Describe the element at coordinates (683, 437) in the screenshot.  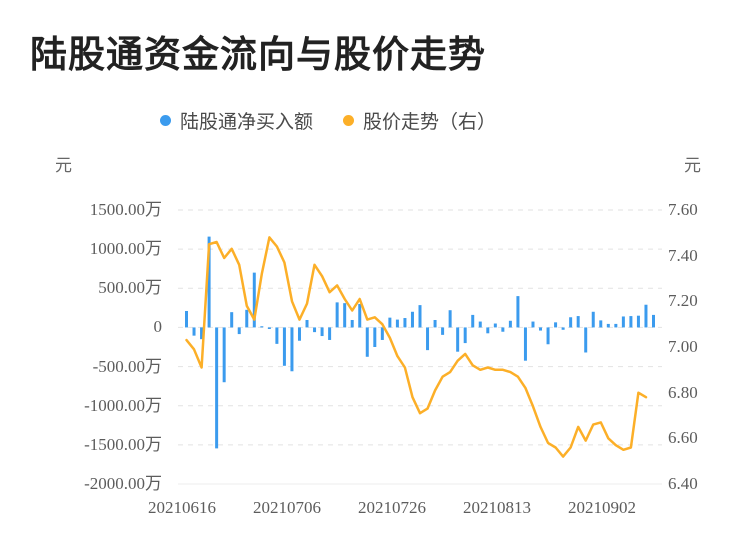
I see `right-tick: 6.60` at that location.